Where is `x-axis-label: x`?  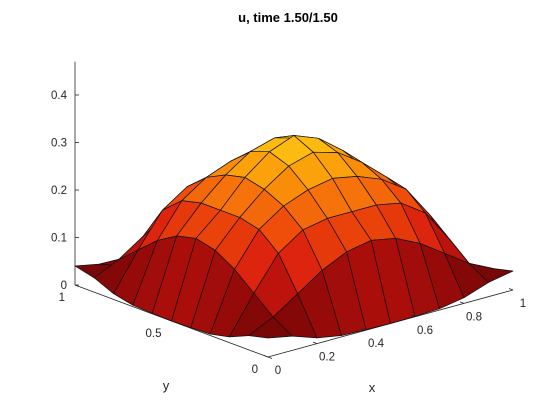
x-axis-label: x is located at coordinates (372, 387).